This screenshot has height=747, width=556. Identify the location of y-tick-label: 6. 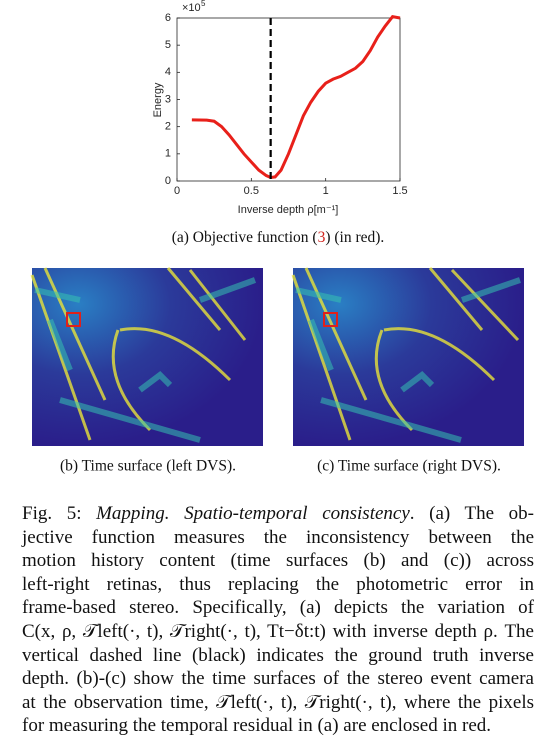
(168, 18).